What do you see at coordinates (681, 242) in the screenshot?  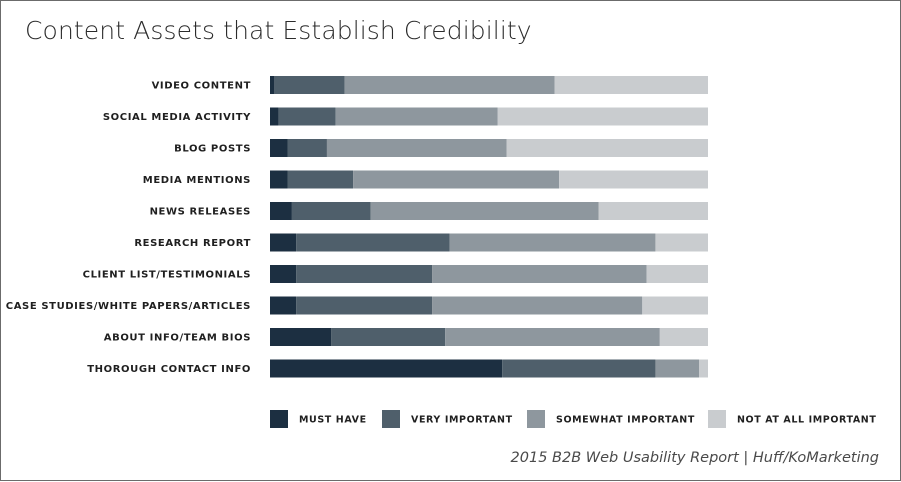 I see `bar-research-report-not-at-all-important` at bounding box center [681, 242].